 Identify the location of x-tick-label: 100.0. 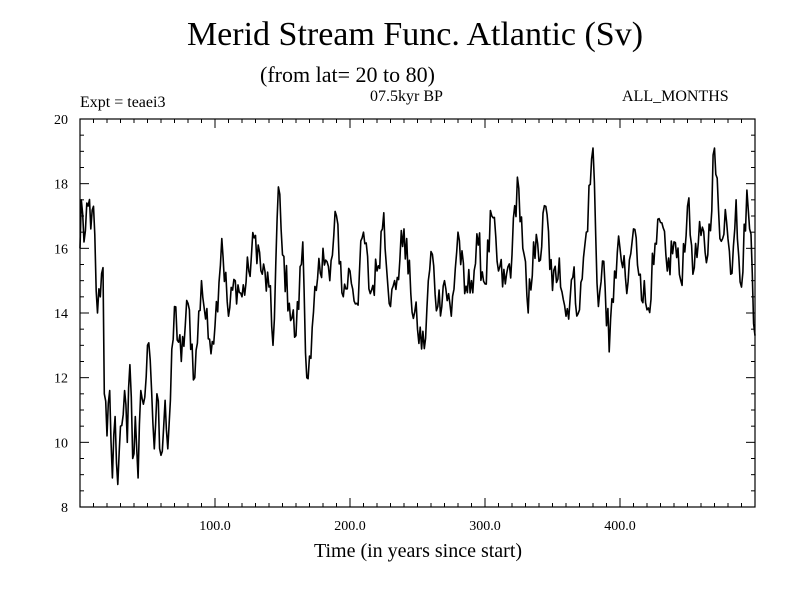
(215, 526).